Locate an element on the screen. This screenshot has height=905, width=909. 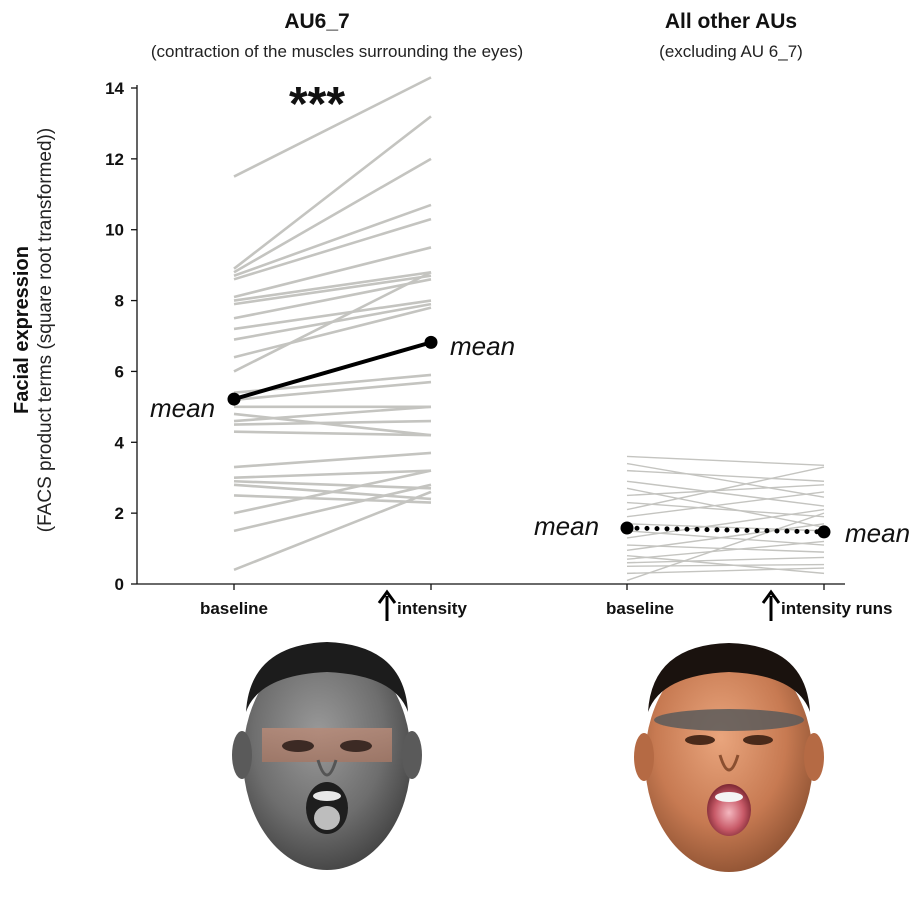
mean-label-other-baseline: mean is located at coordinates (566, 526).